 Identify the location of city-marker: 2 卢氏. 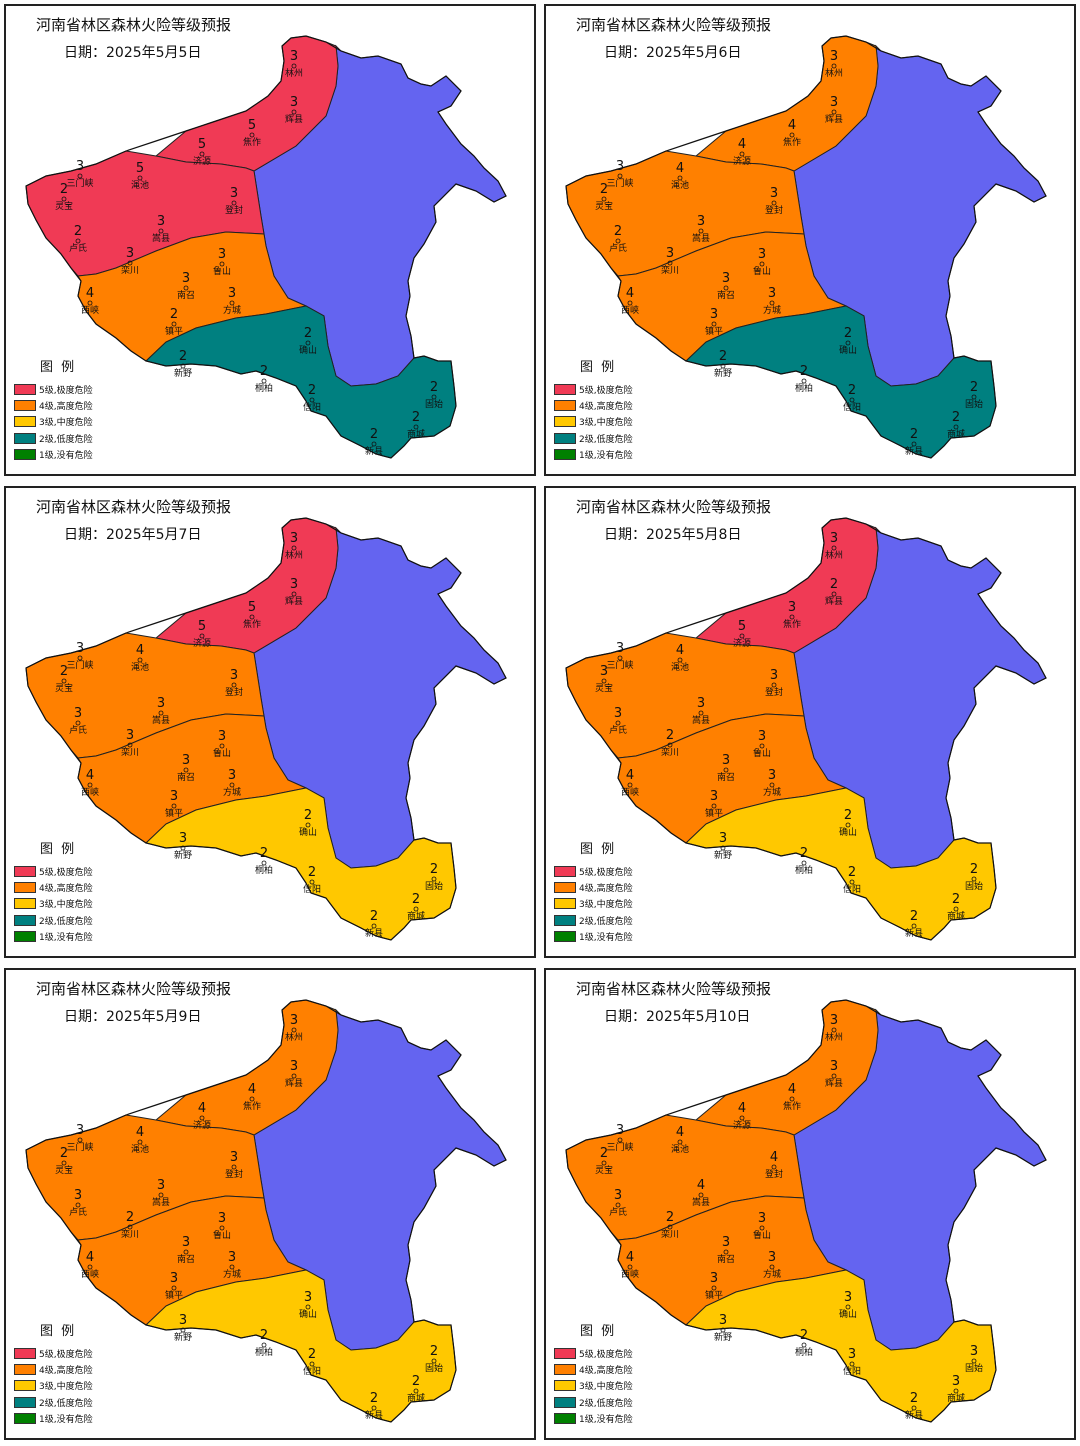
(618, 239).